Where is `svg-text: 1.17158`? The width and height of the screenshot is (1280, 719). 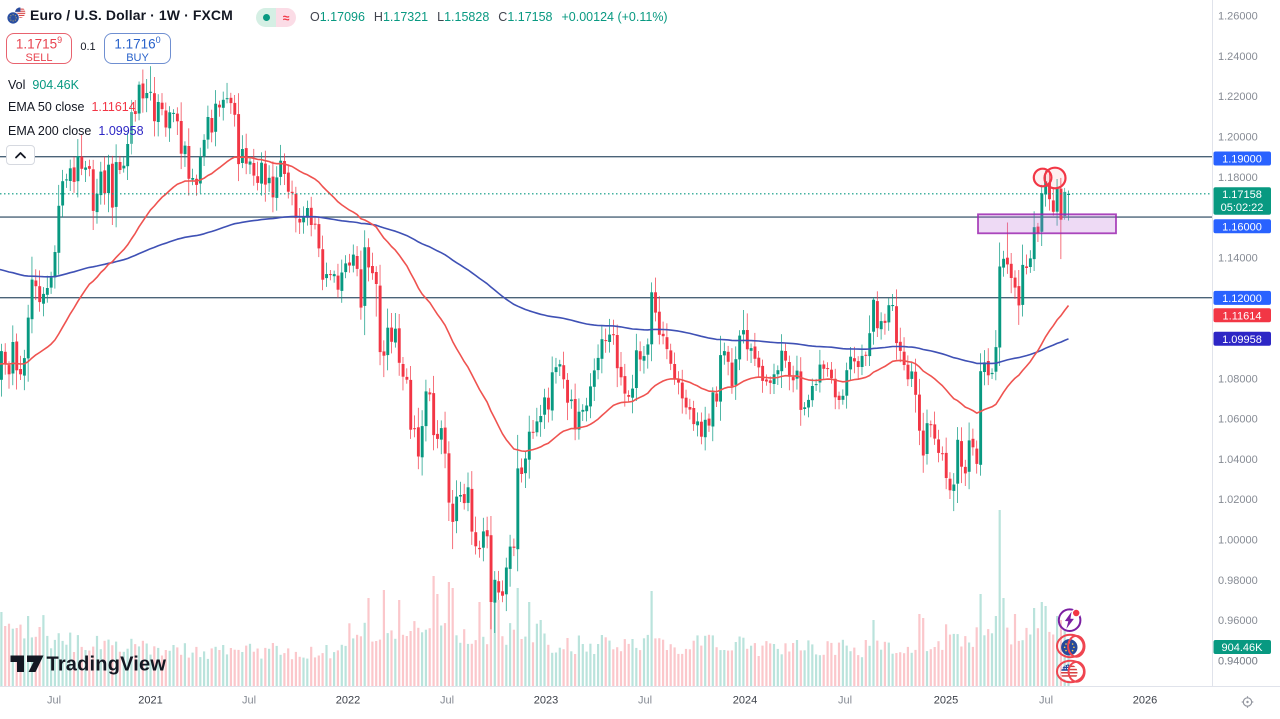
svg-text: 1.17158 is located at coordinates (1242, 195).